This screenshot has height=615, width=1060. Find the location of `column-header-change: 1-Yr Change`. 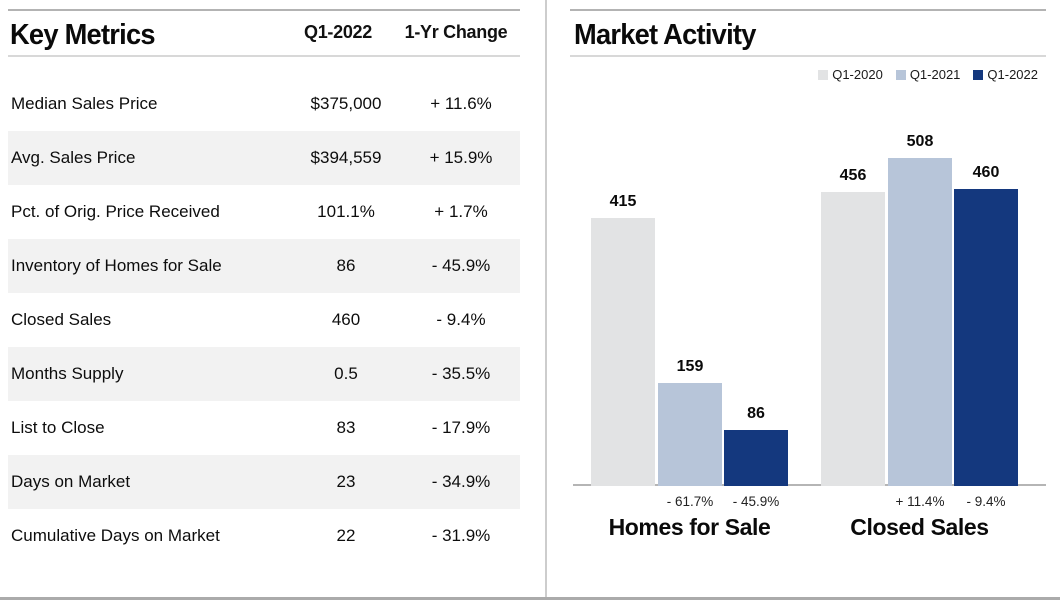

column-header-change: 1-Yr Change is located at coordinates (456, 32).